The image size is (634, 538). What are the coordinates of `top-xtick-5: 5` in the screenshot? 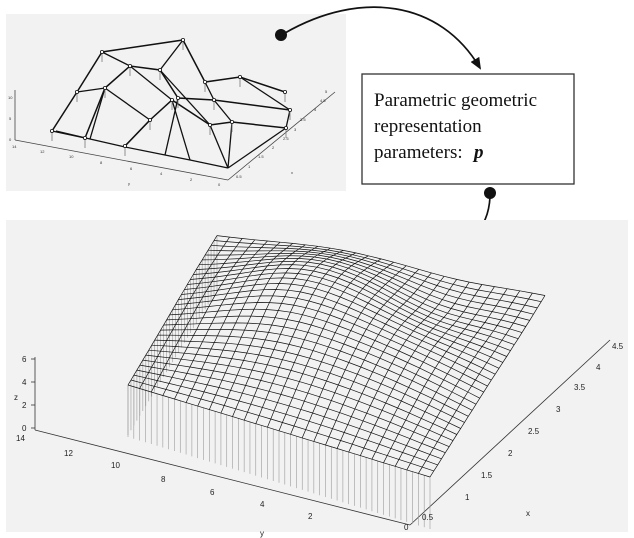 It's located at (326, 91).